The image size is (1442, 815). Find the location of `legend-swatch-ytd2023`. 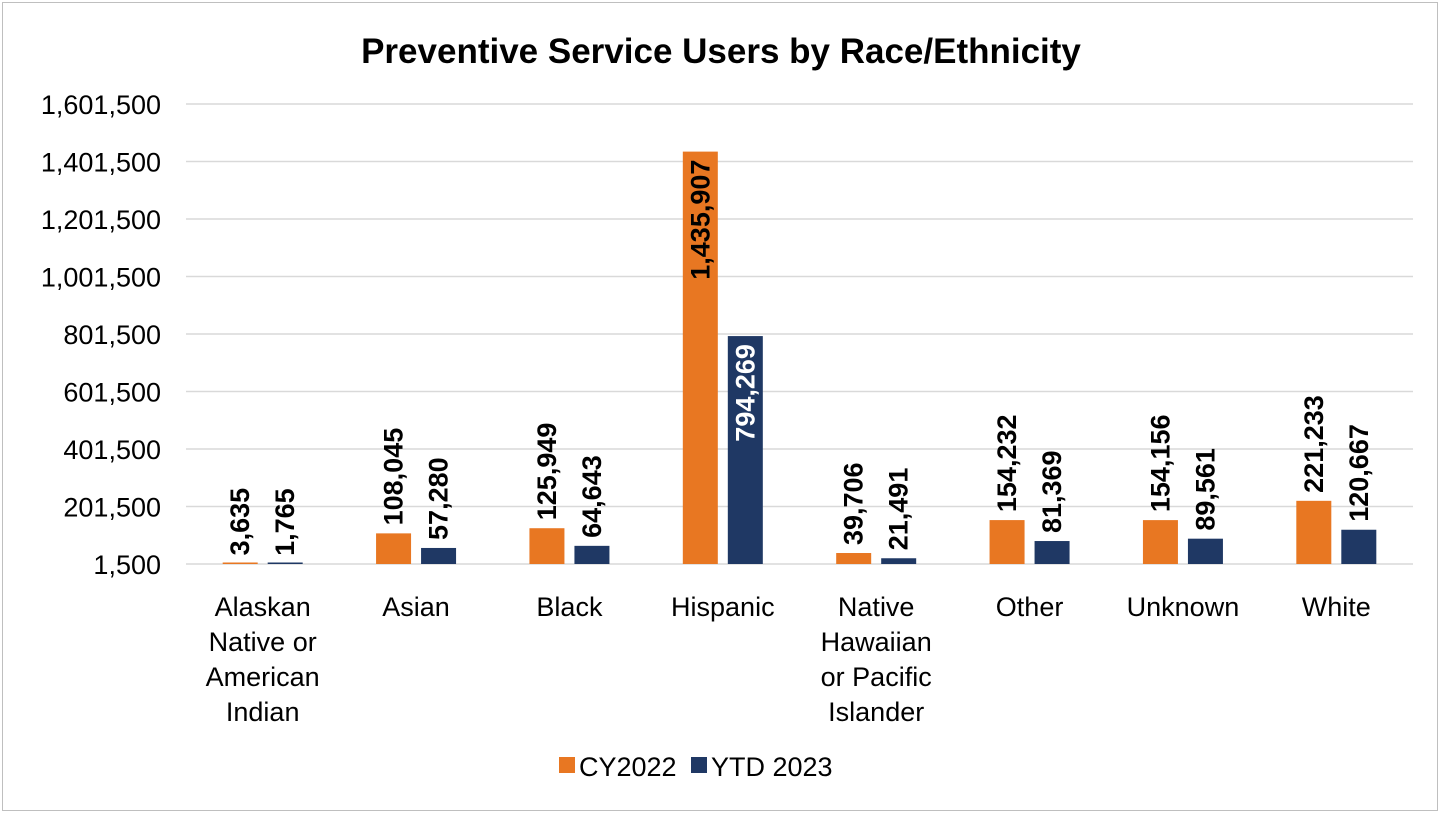

legend-swatch-ytd2023 is located at coordinates (699, 765).